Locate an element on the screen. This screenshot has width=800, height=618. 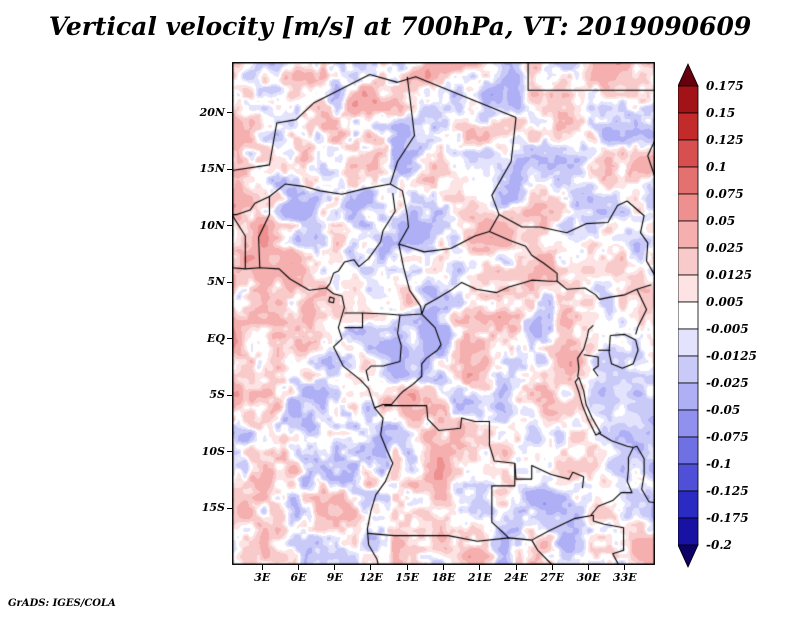
colorbar-label: 0.15 is located at coordinates (721, 113).